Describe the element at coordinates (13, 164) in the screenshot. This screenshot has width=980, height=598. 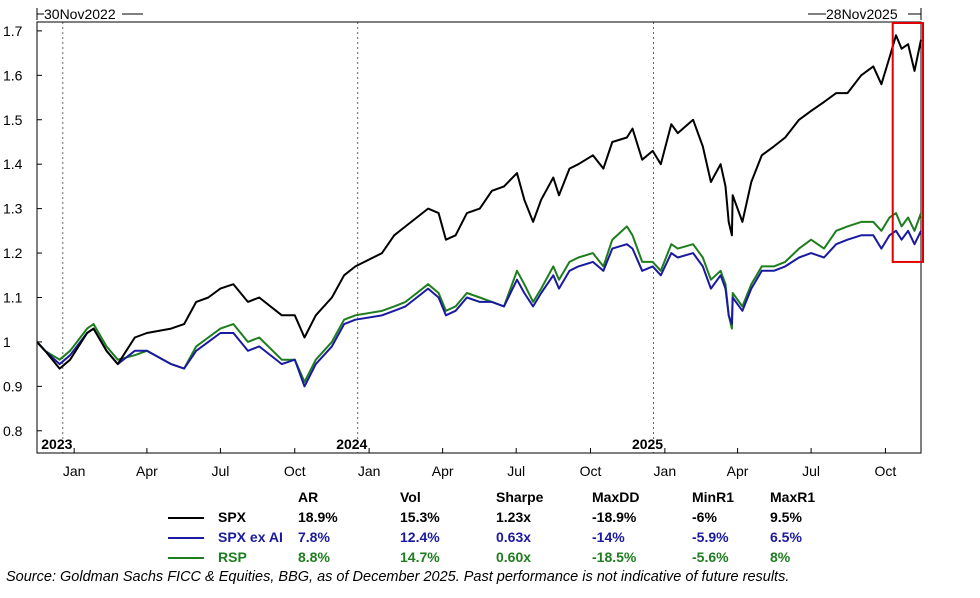
I see `y-tick-label: 1.4` at that location.